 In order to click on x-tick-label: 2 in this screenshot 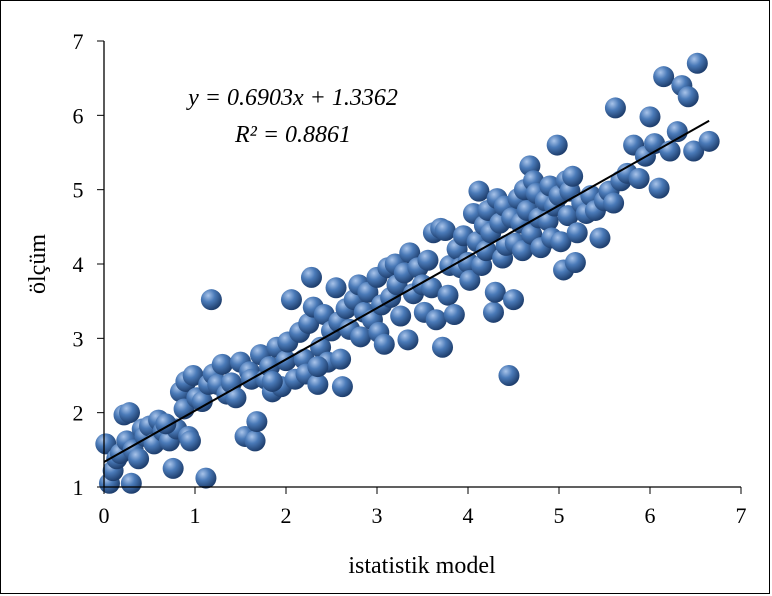, I will do `click(286, 515)`.